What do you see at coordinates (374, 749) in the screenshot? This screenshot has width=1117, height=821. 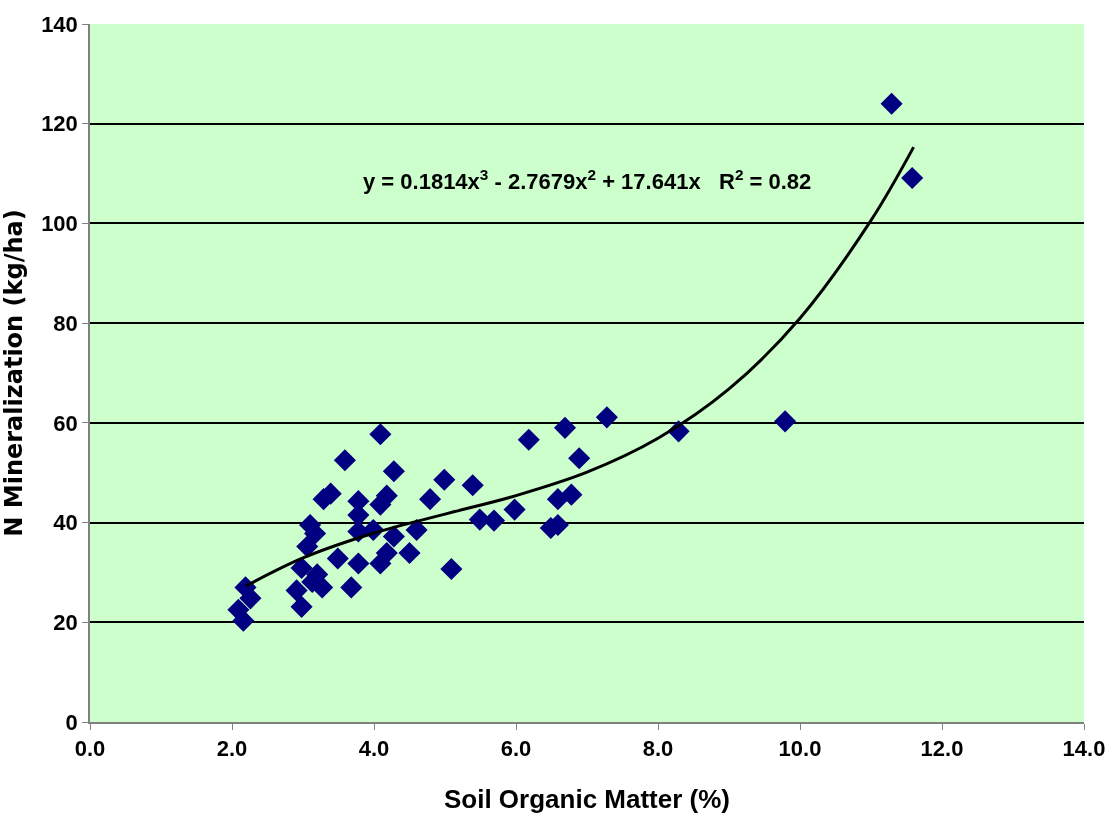 I see `x-tick-label: 4.0` at bounding box center [374, 749].